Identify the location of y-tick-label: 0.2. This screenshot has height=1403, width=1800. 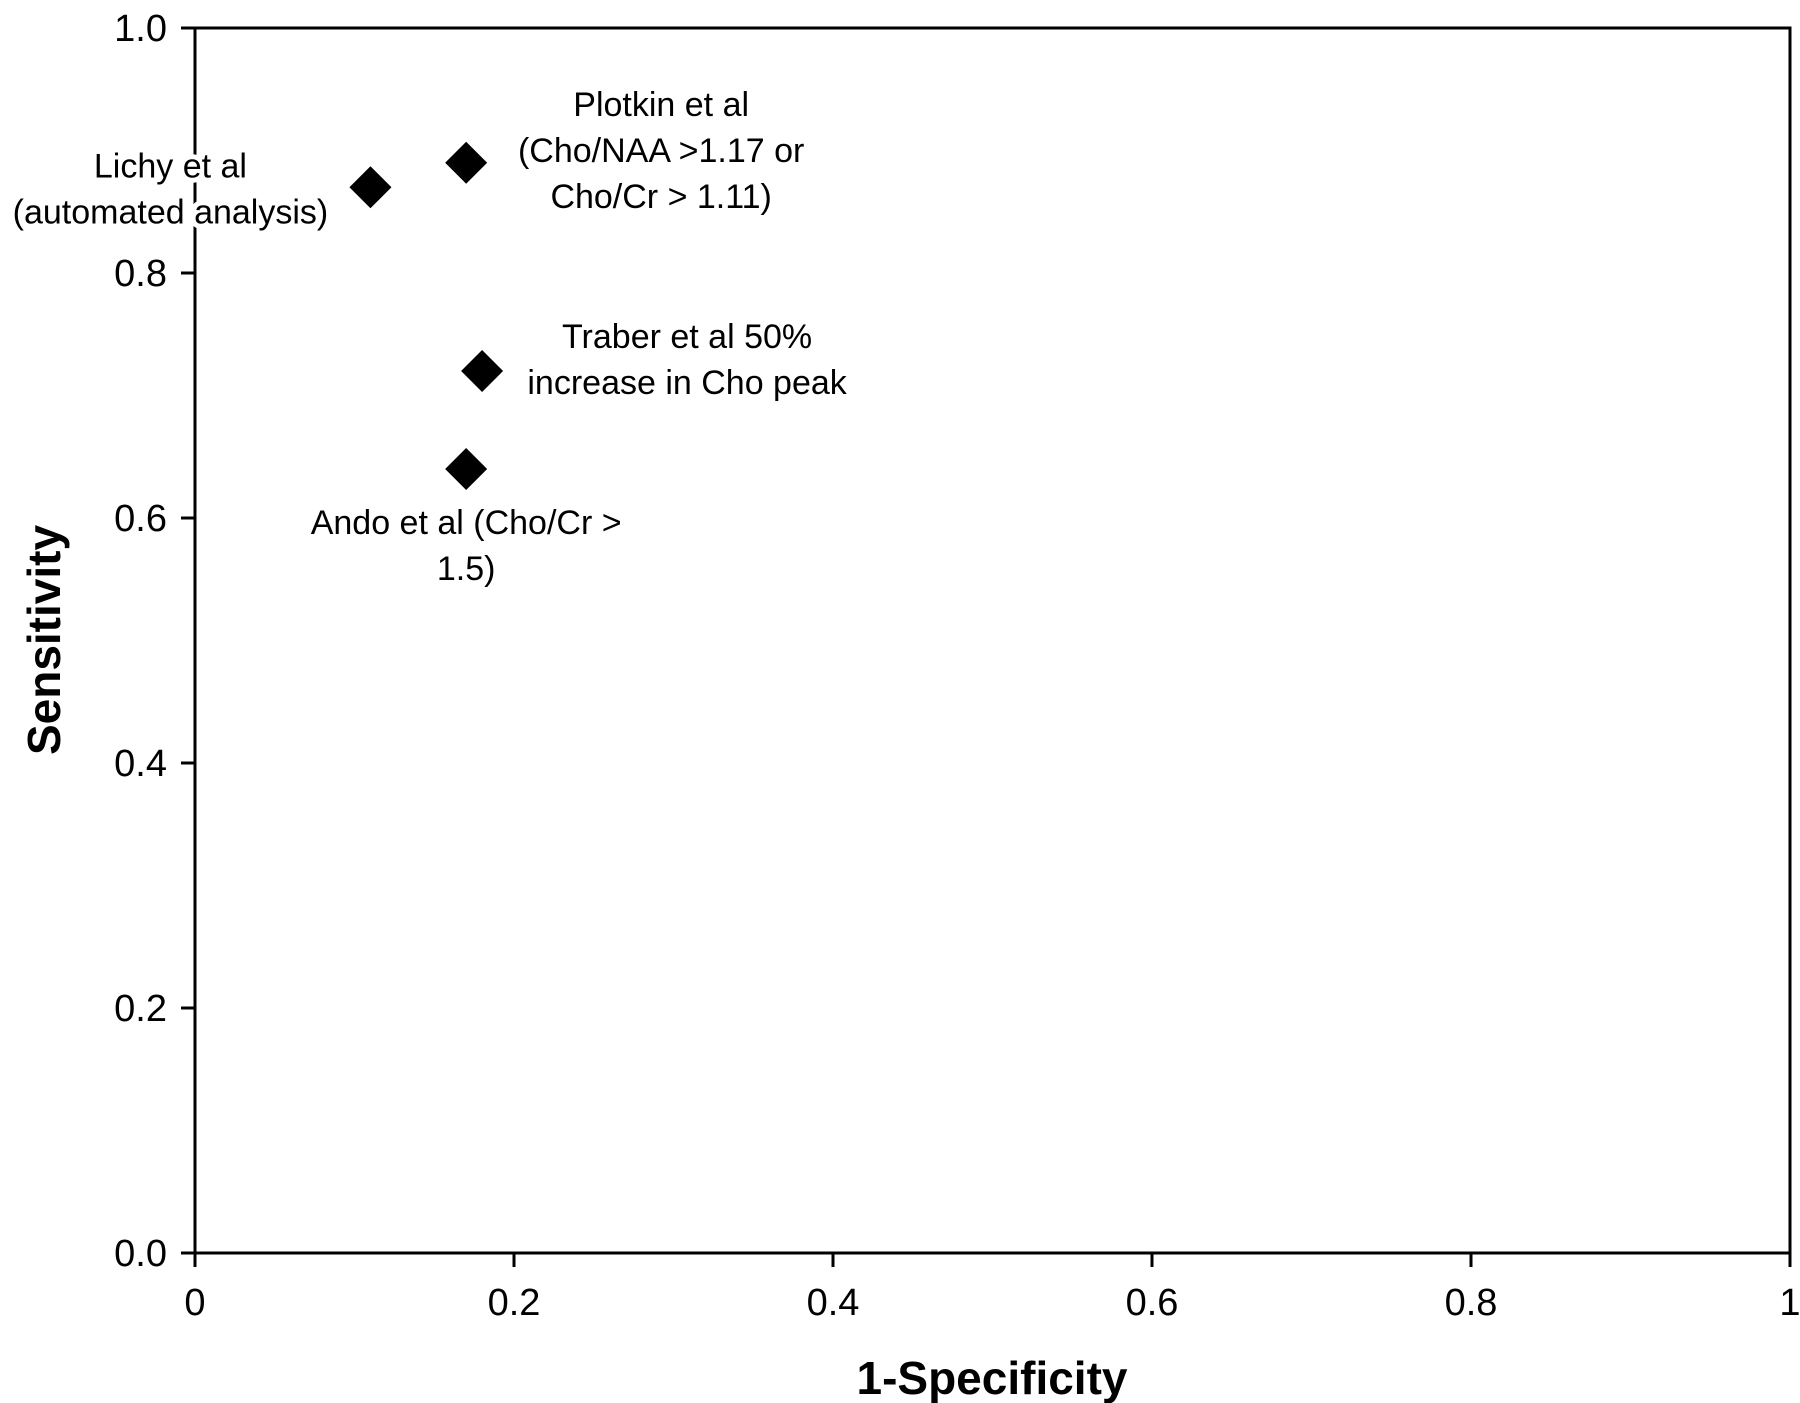
(140, 1009).